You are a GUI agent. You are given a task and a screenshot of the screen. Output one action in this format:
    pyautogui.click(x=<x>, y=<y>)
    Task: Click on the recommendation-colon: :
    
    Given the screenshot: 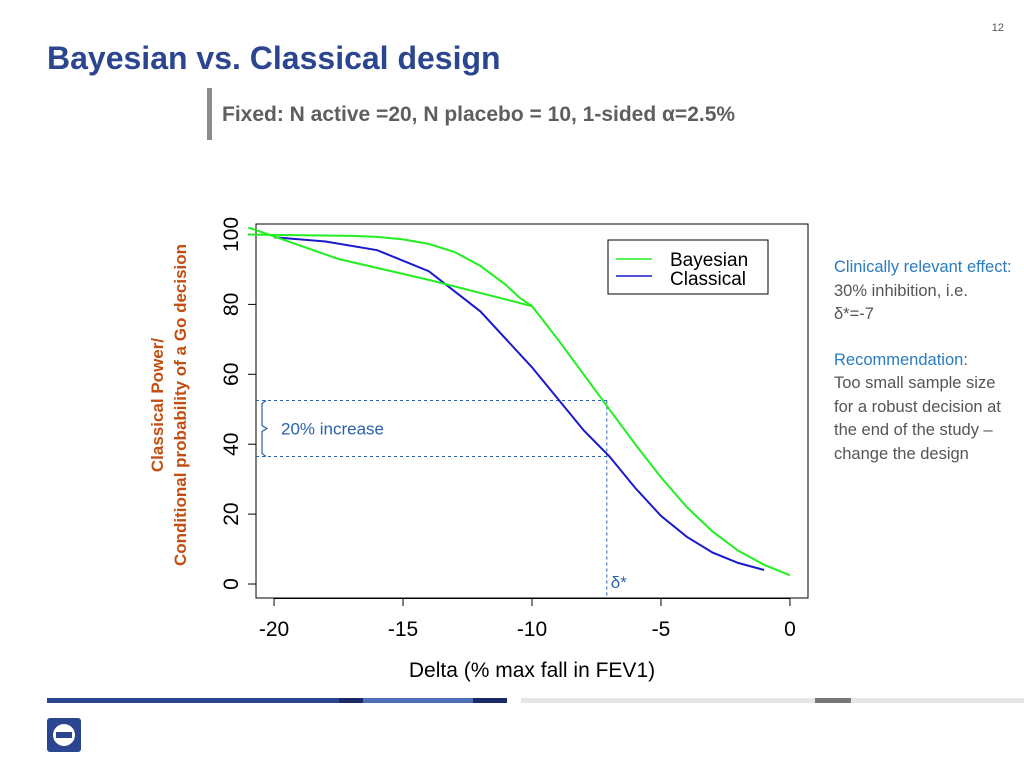 What is the action you would take?
    pyautogui.click(x=965, y=359)
    